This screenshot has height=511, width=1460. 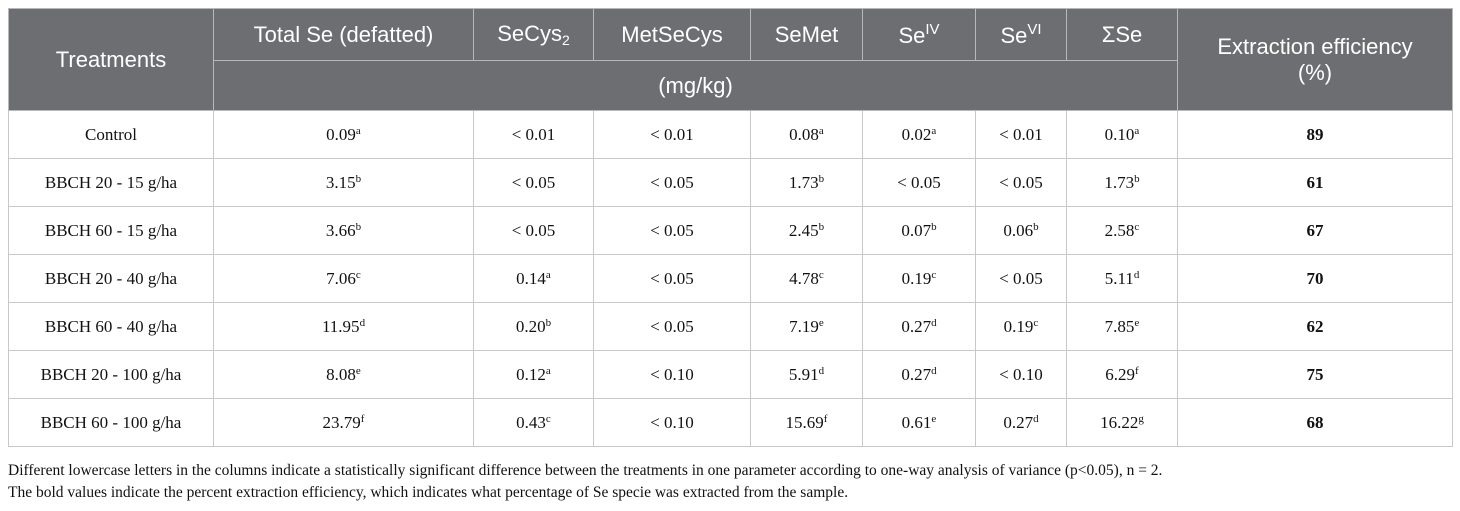 I want to click on value-cell: 0.09a, so click(x=343, y=134).